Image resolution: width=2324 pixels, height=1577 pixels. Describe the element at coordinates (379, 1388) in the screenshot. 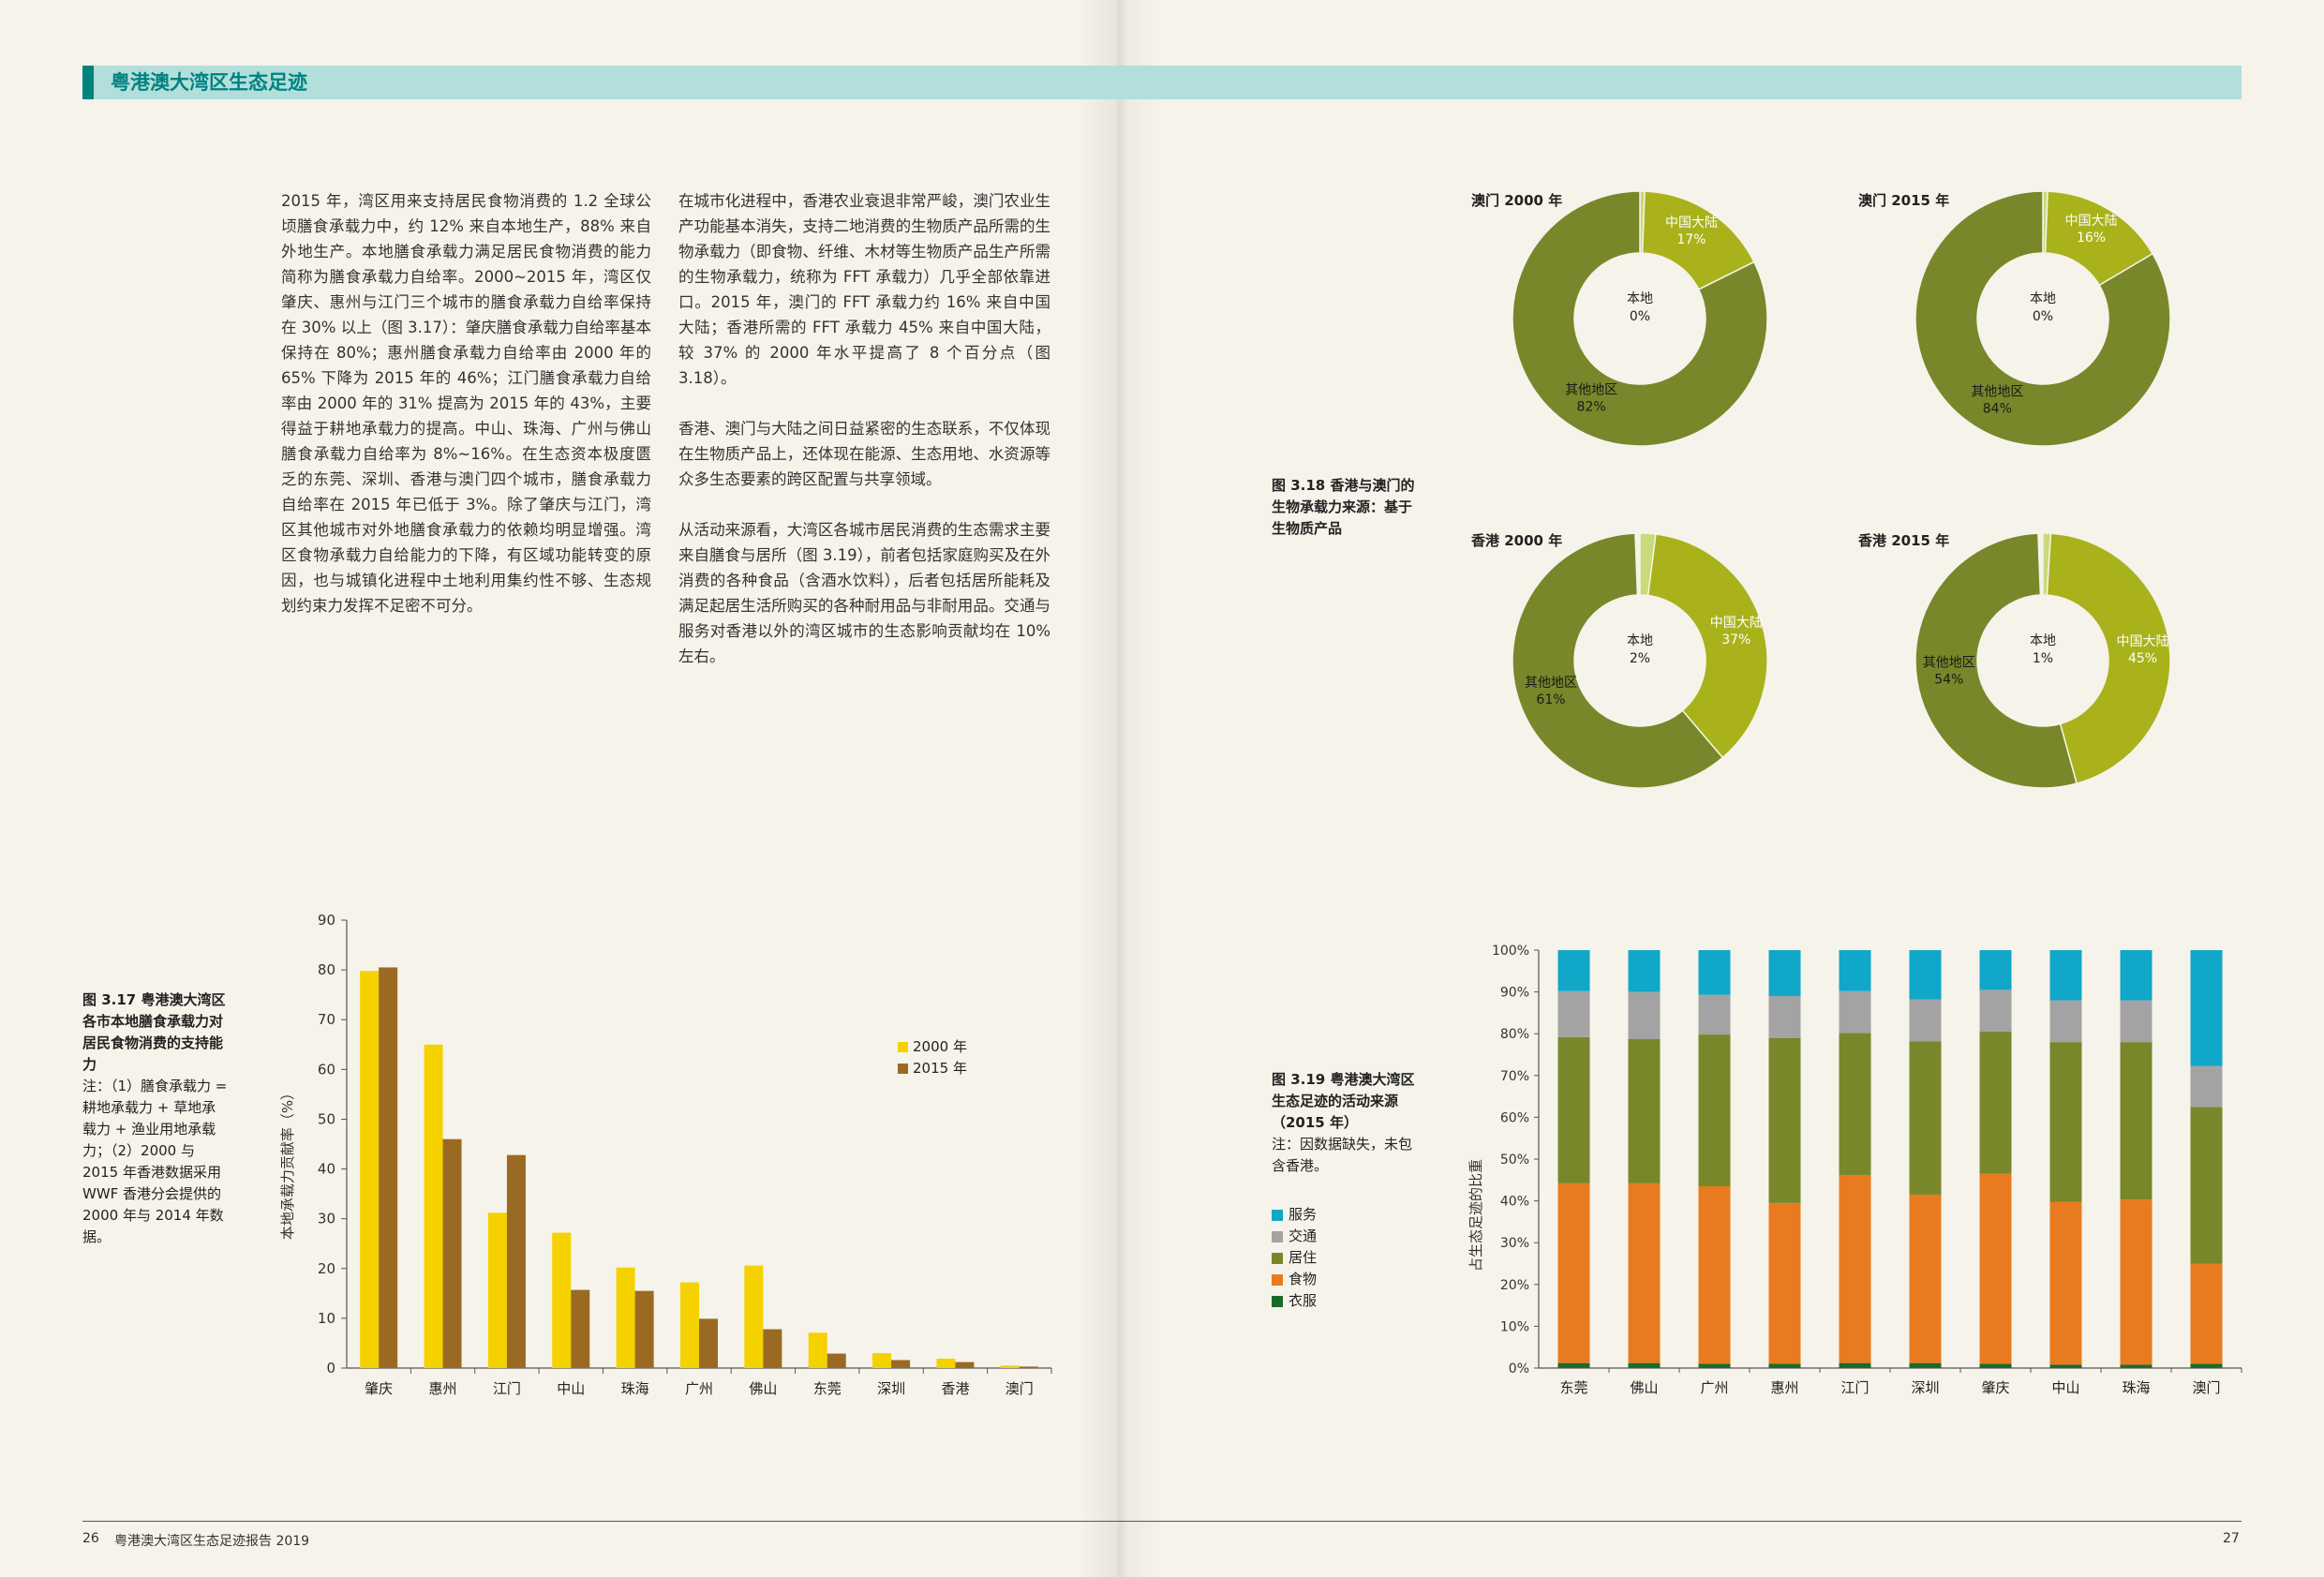

I see `x-tick-label: 肇庆` at that location.